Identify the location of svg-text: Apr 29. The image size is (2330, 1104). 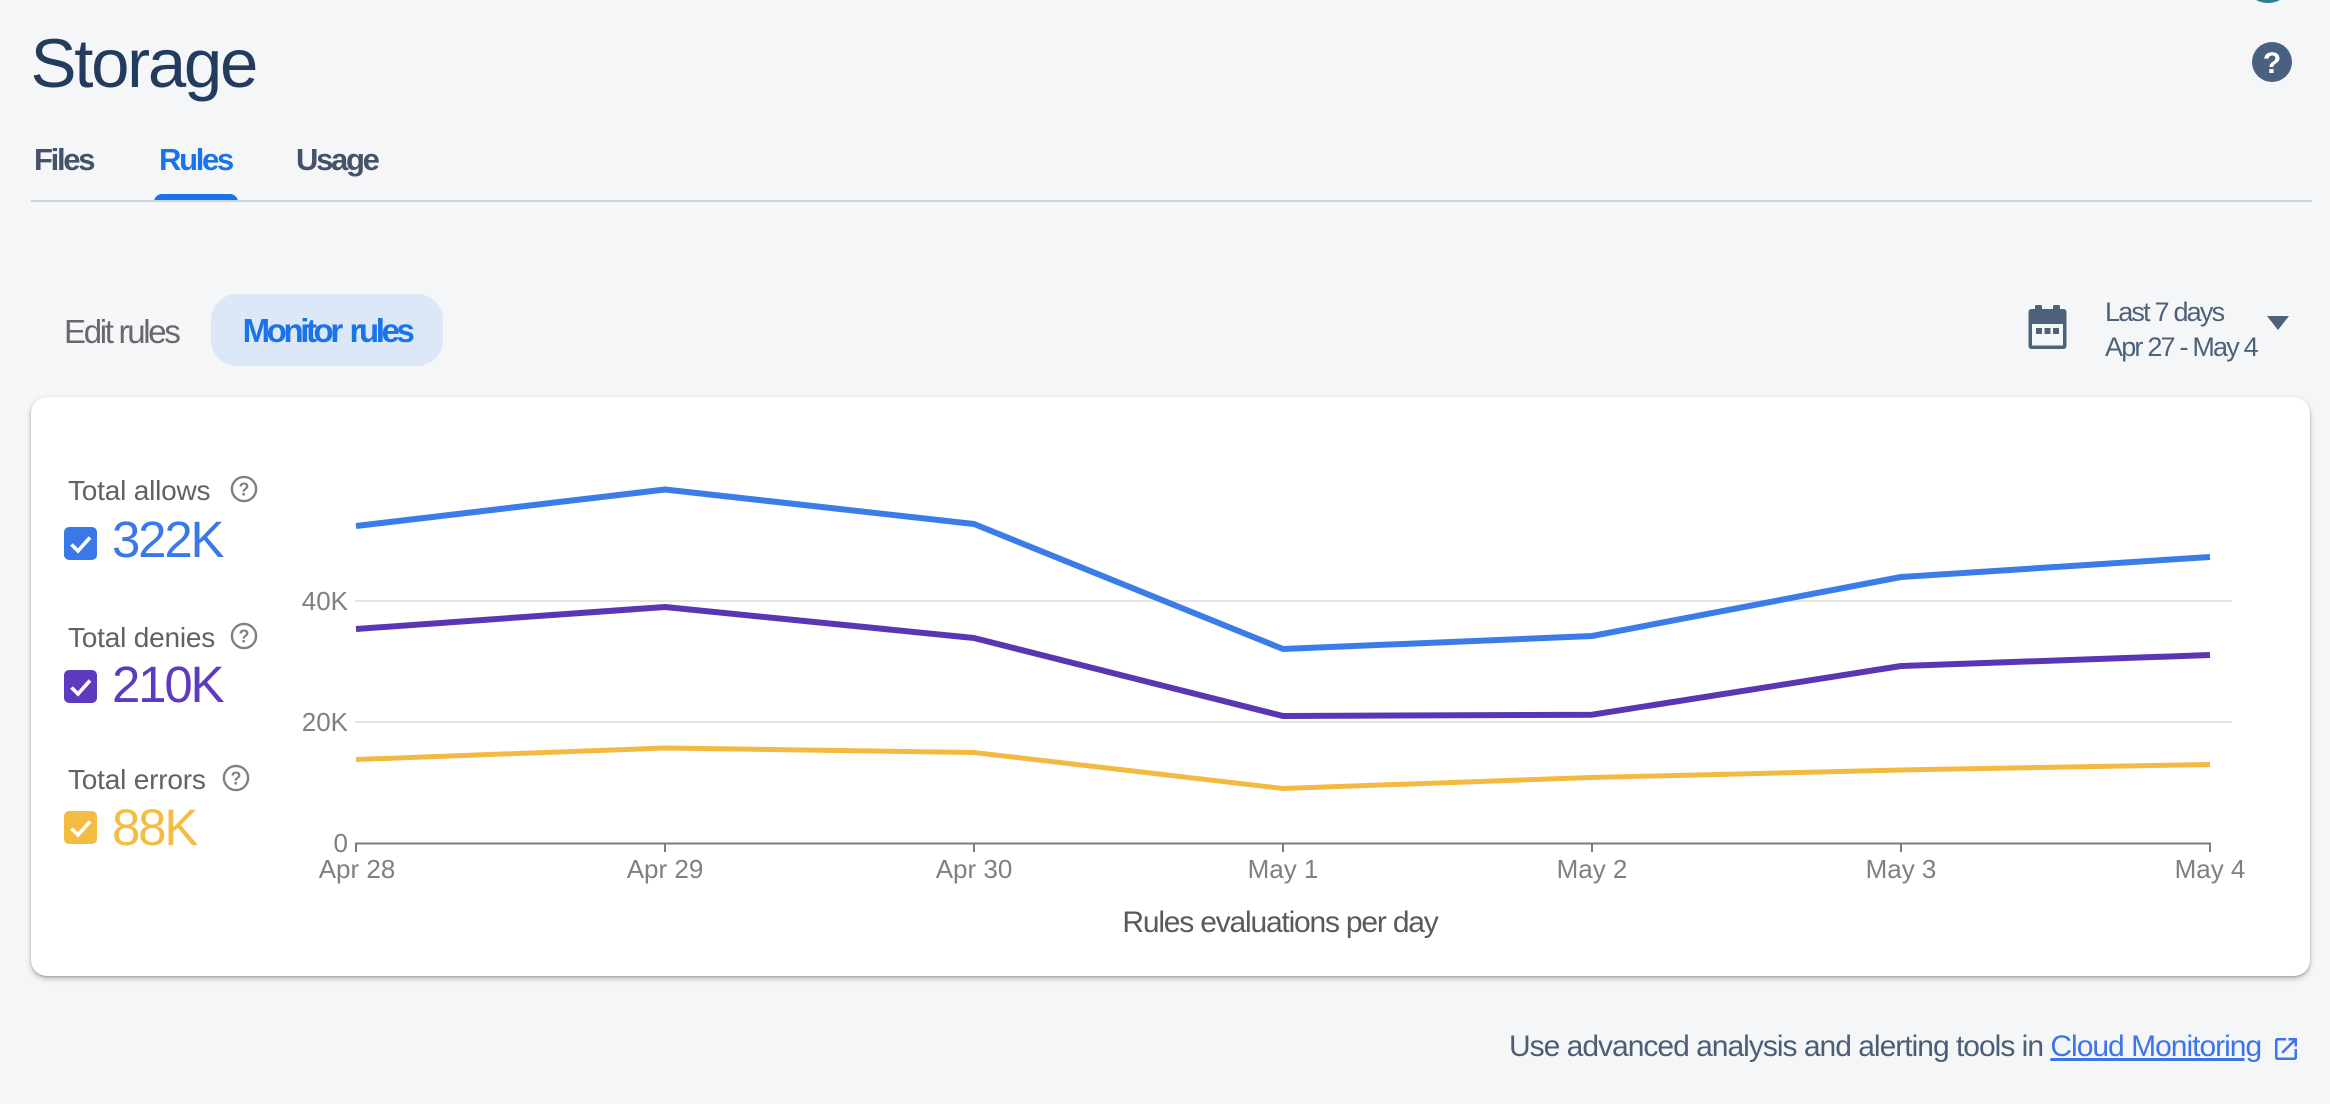
(665, 869).